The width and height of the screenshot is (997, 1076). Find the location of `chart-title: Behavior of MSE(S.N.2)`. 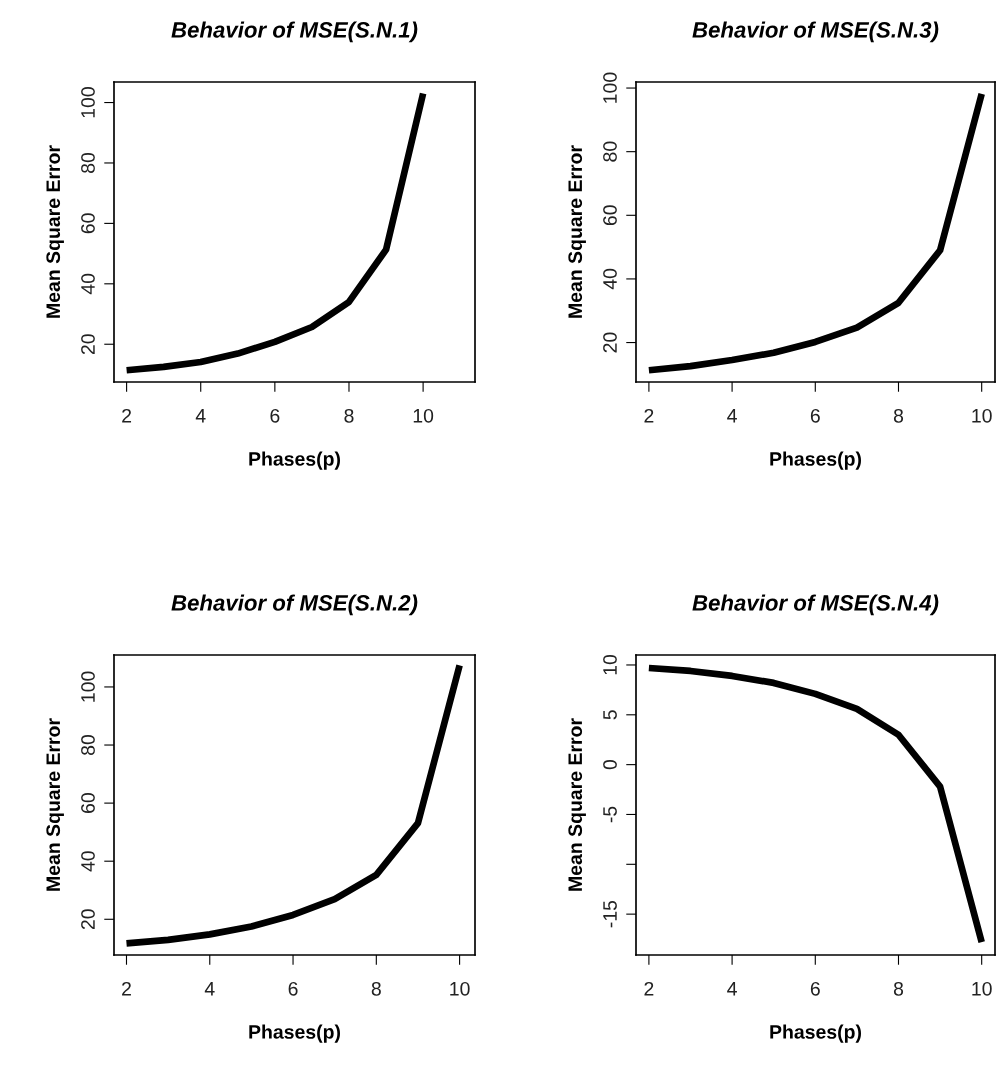

chart-title: Behavior of MSE(S.N.2) is located at coordinates (294, 605).